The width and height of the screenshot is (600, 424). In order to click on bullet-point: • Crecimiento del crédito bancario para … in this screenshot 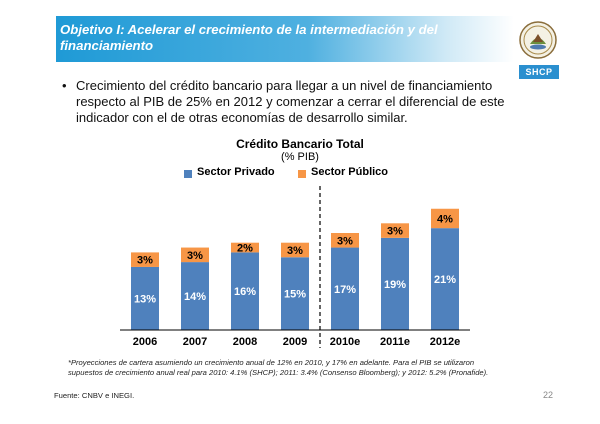, I will do `click(297, 102)`.